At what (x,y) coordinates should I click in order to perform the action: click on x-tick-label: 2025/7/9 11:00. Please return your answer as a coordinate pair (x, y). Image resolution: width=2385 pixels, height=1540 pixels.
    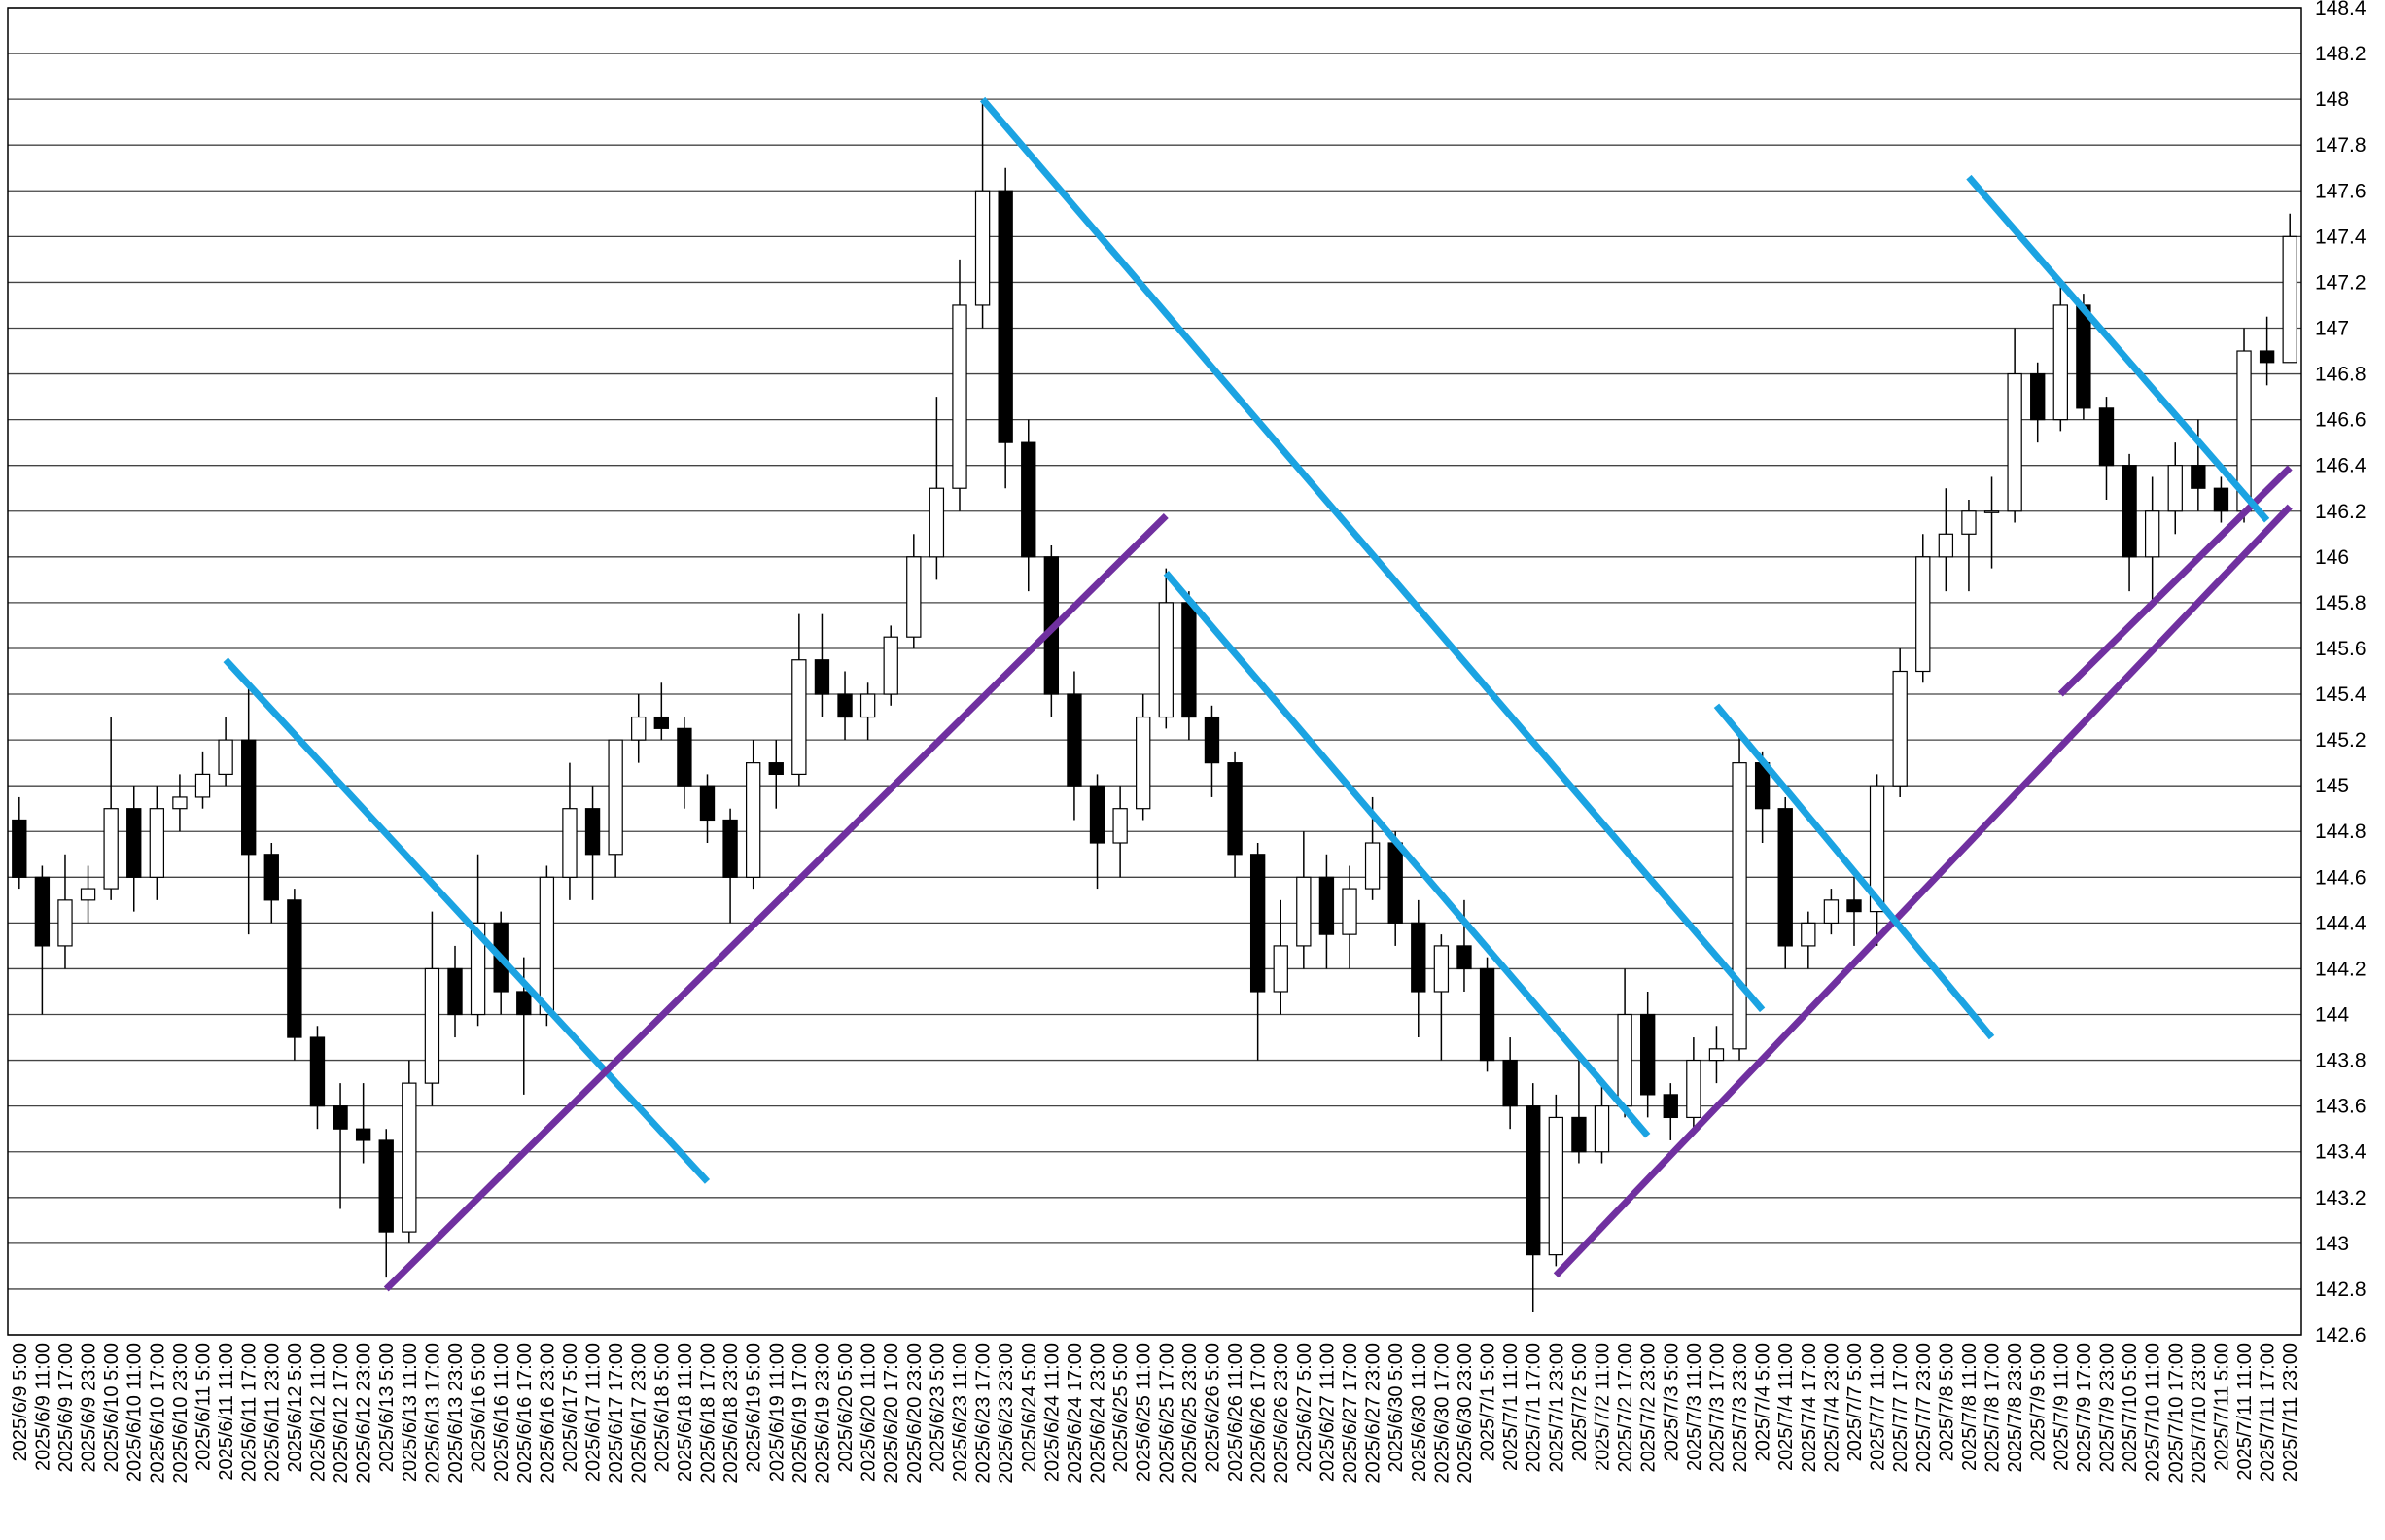
    Looking at the image, I should click on (2061, 1407).